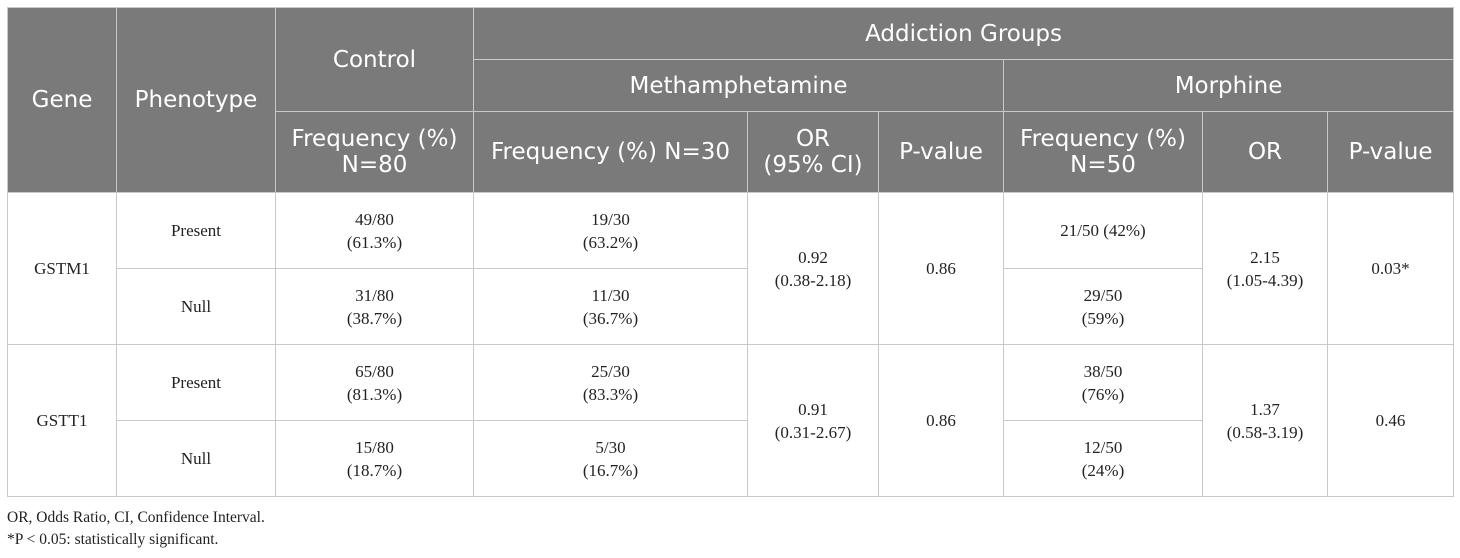  What do you see at coordinates (1390, 152) in the screenshot?
I see `header-morph-p-value: P-value` at bounding box center [1390, 152].